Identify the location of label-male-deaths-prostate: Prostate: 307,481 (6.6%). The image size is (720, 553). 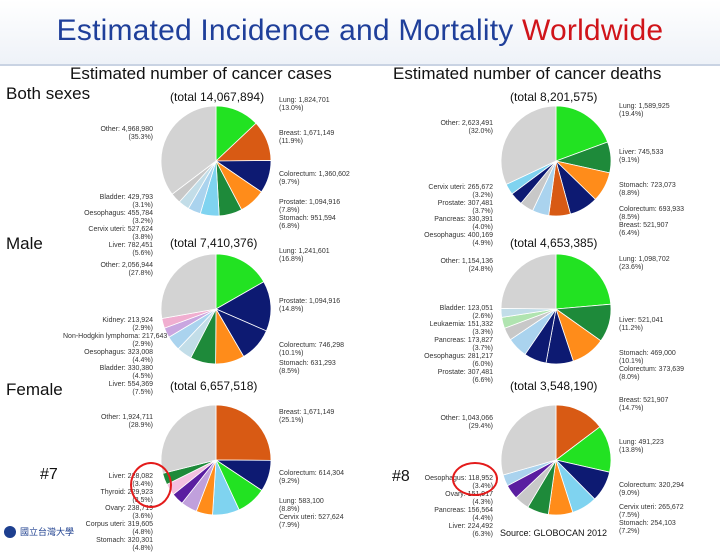
(448, 377).